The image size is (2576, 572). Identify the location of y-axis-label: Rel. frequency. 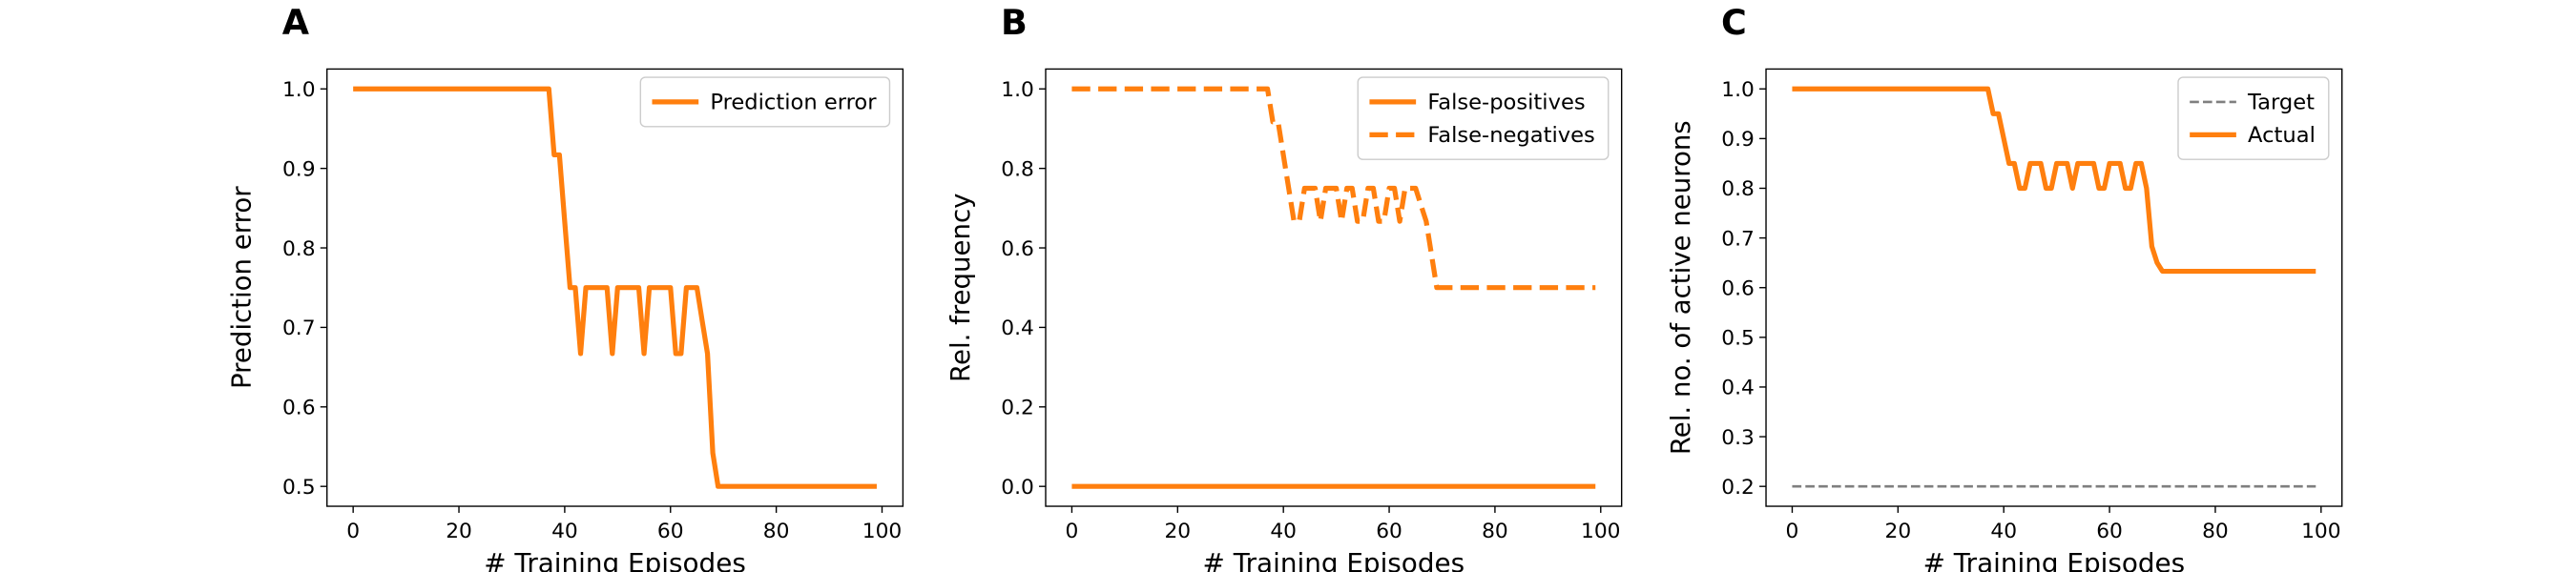
(960, 288).